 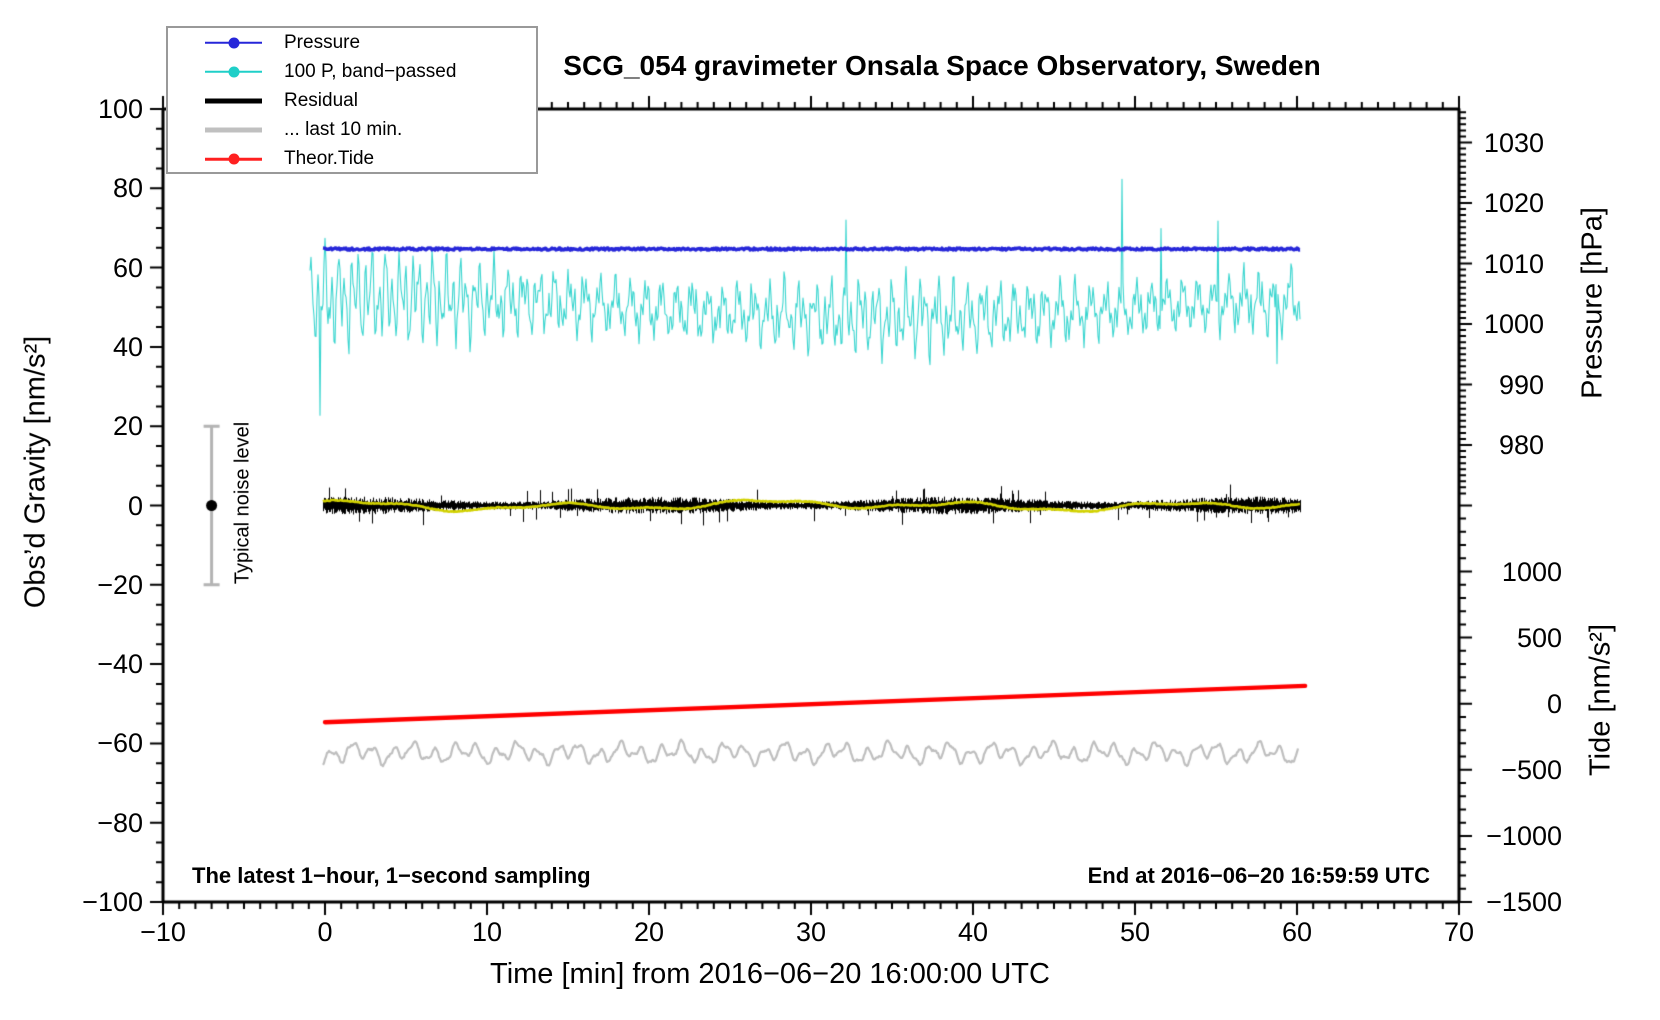 I want to click on legend-sample-residual-last-10-min, so click(x=233, y=130).